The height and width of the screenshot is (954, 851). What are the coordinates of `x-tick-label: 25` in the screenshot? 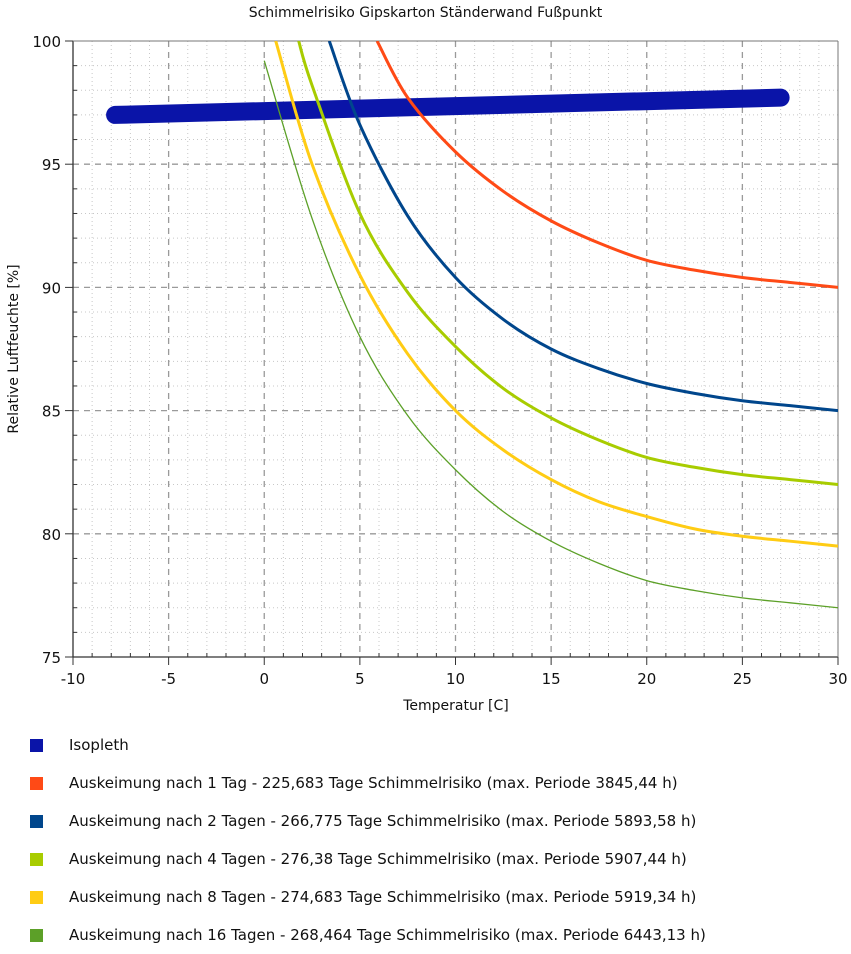 It's located at (742, 679).